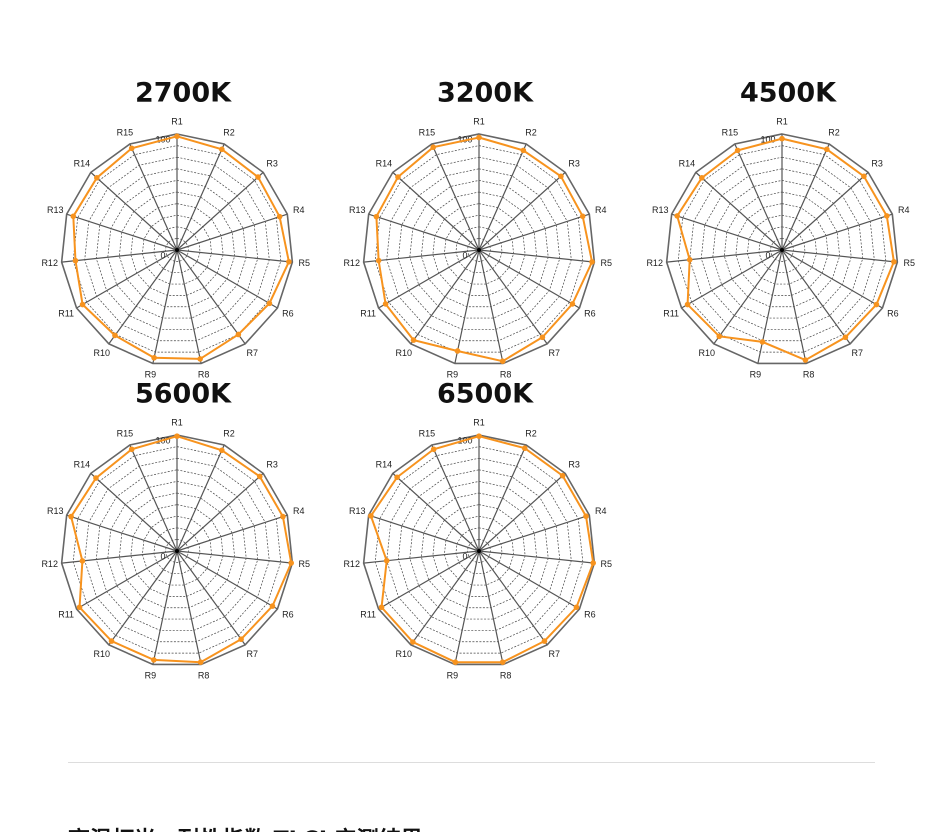 Image resolution: width=945 pixels, height=832 pixels. What do you see at coordinates (574, 164) in the screenshot?
I see `category-label: R3` at bounding box center [574, 164].